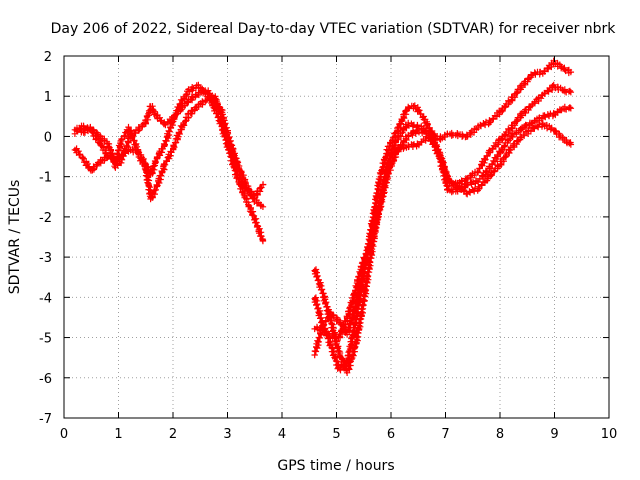 The width and height of the screenshot is (640, 480). I want to click on x-tick-label: 8, so click(500, 434).